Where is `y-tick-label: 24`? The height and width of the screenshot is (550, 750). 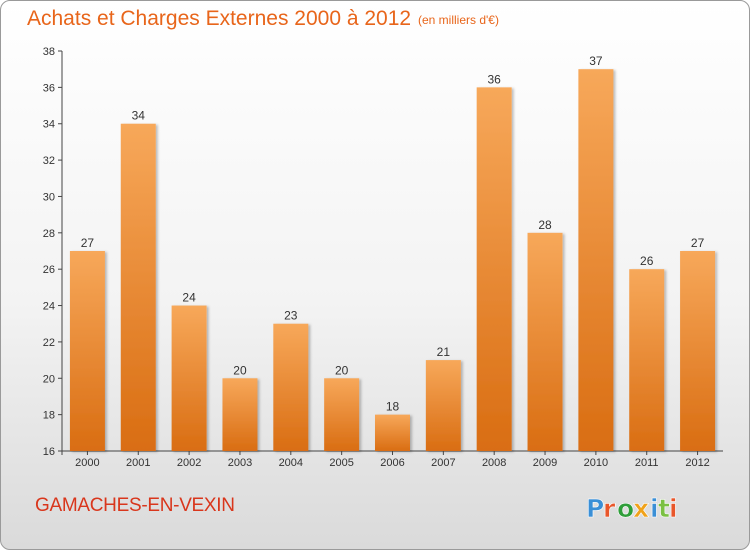 y-tick-label: 24 is located at coordinates (49, 307).